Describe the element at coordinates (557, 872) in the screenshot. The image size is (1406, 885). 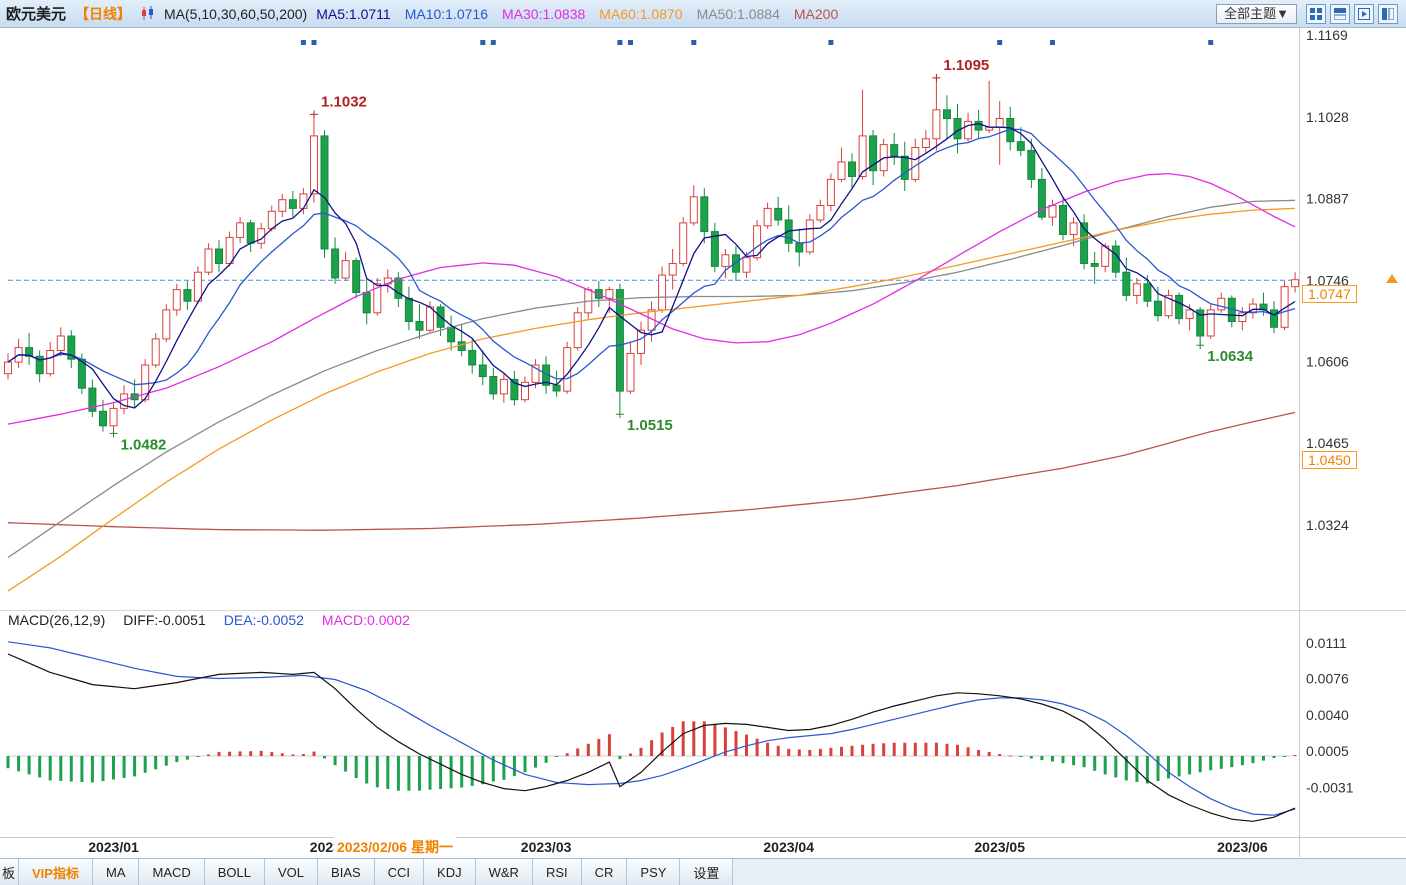
I see `toolbar-tab-rsi: RSI` at that location.